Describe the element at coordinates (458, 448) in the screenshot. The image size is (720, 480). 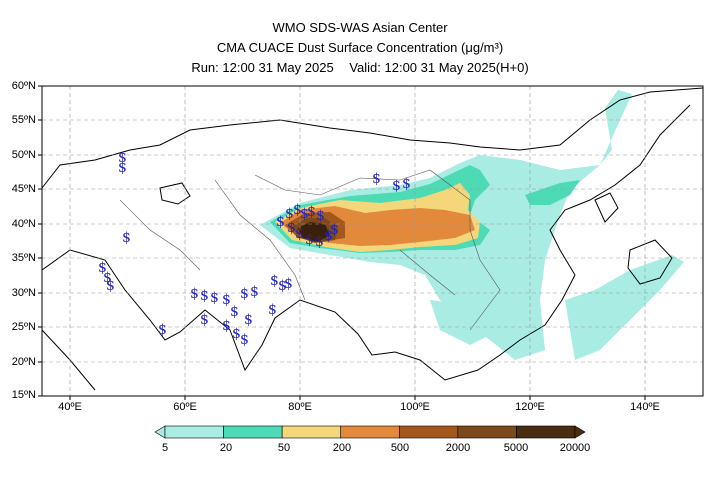
I see `colorbar-label-2000: 2000` at that location.